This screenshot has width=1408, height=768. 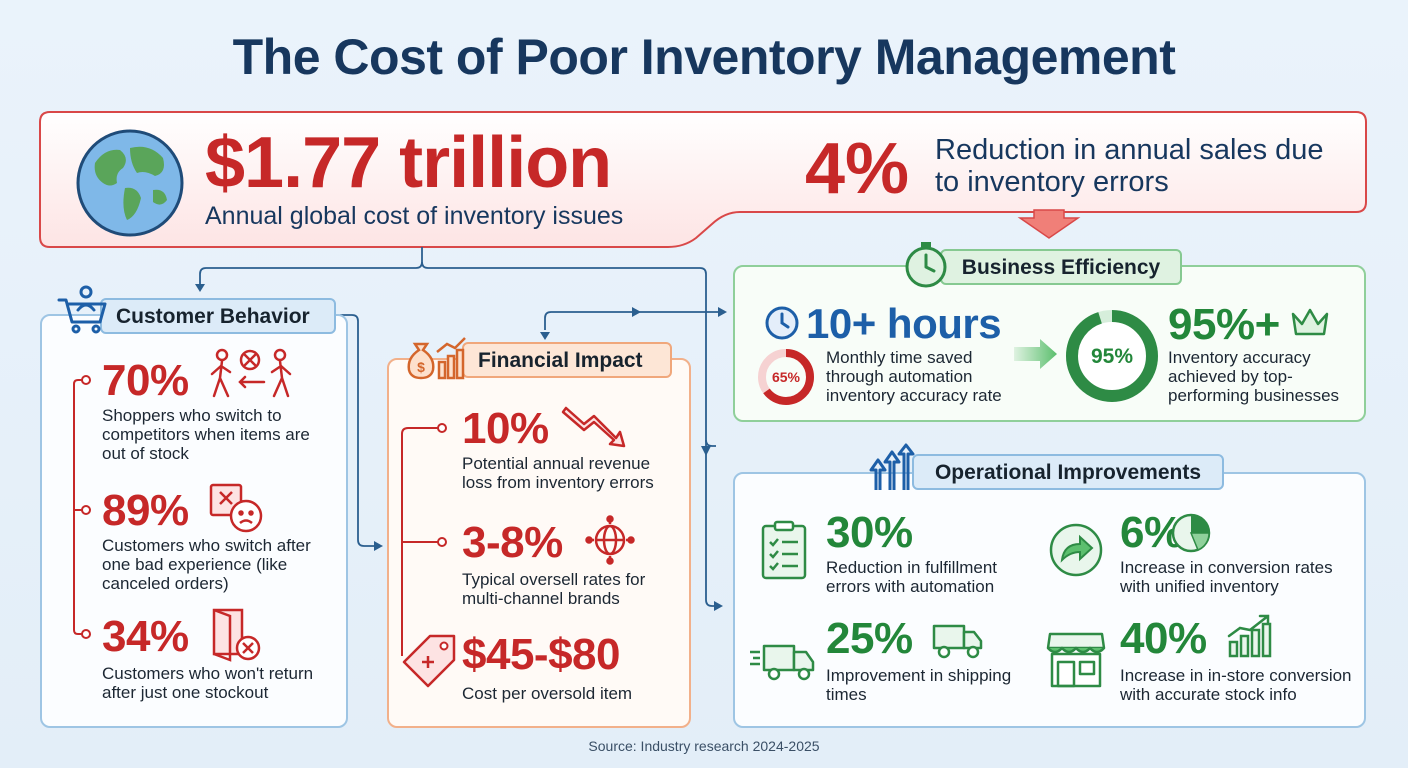 What do you see at coordinates (408, 163) in the screenshot?
I see `hero-amount: $1.77 trillion` at bounding box center [408, 163].